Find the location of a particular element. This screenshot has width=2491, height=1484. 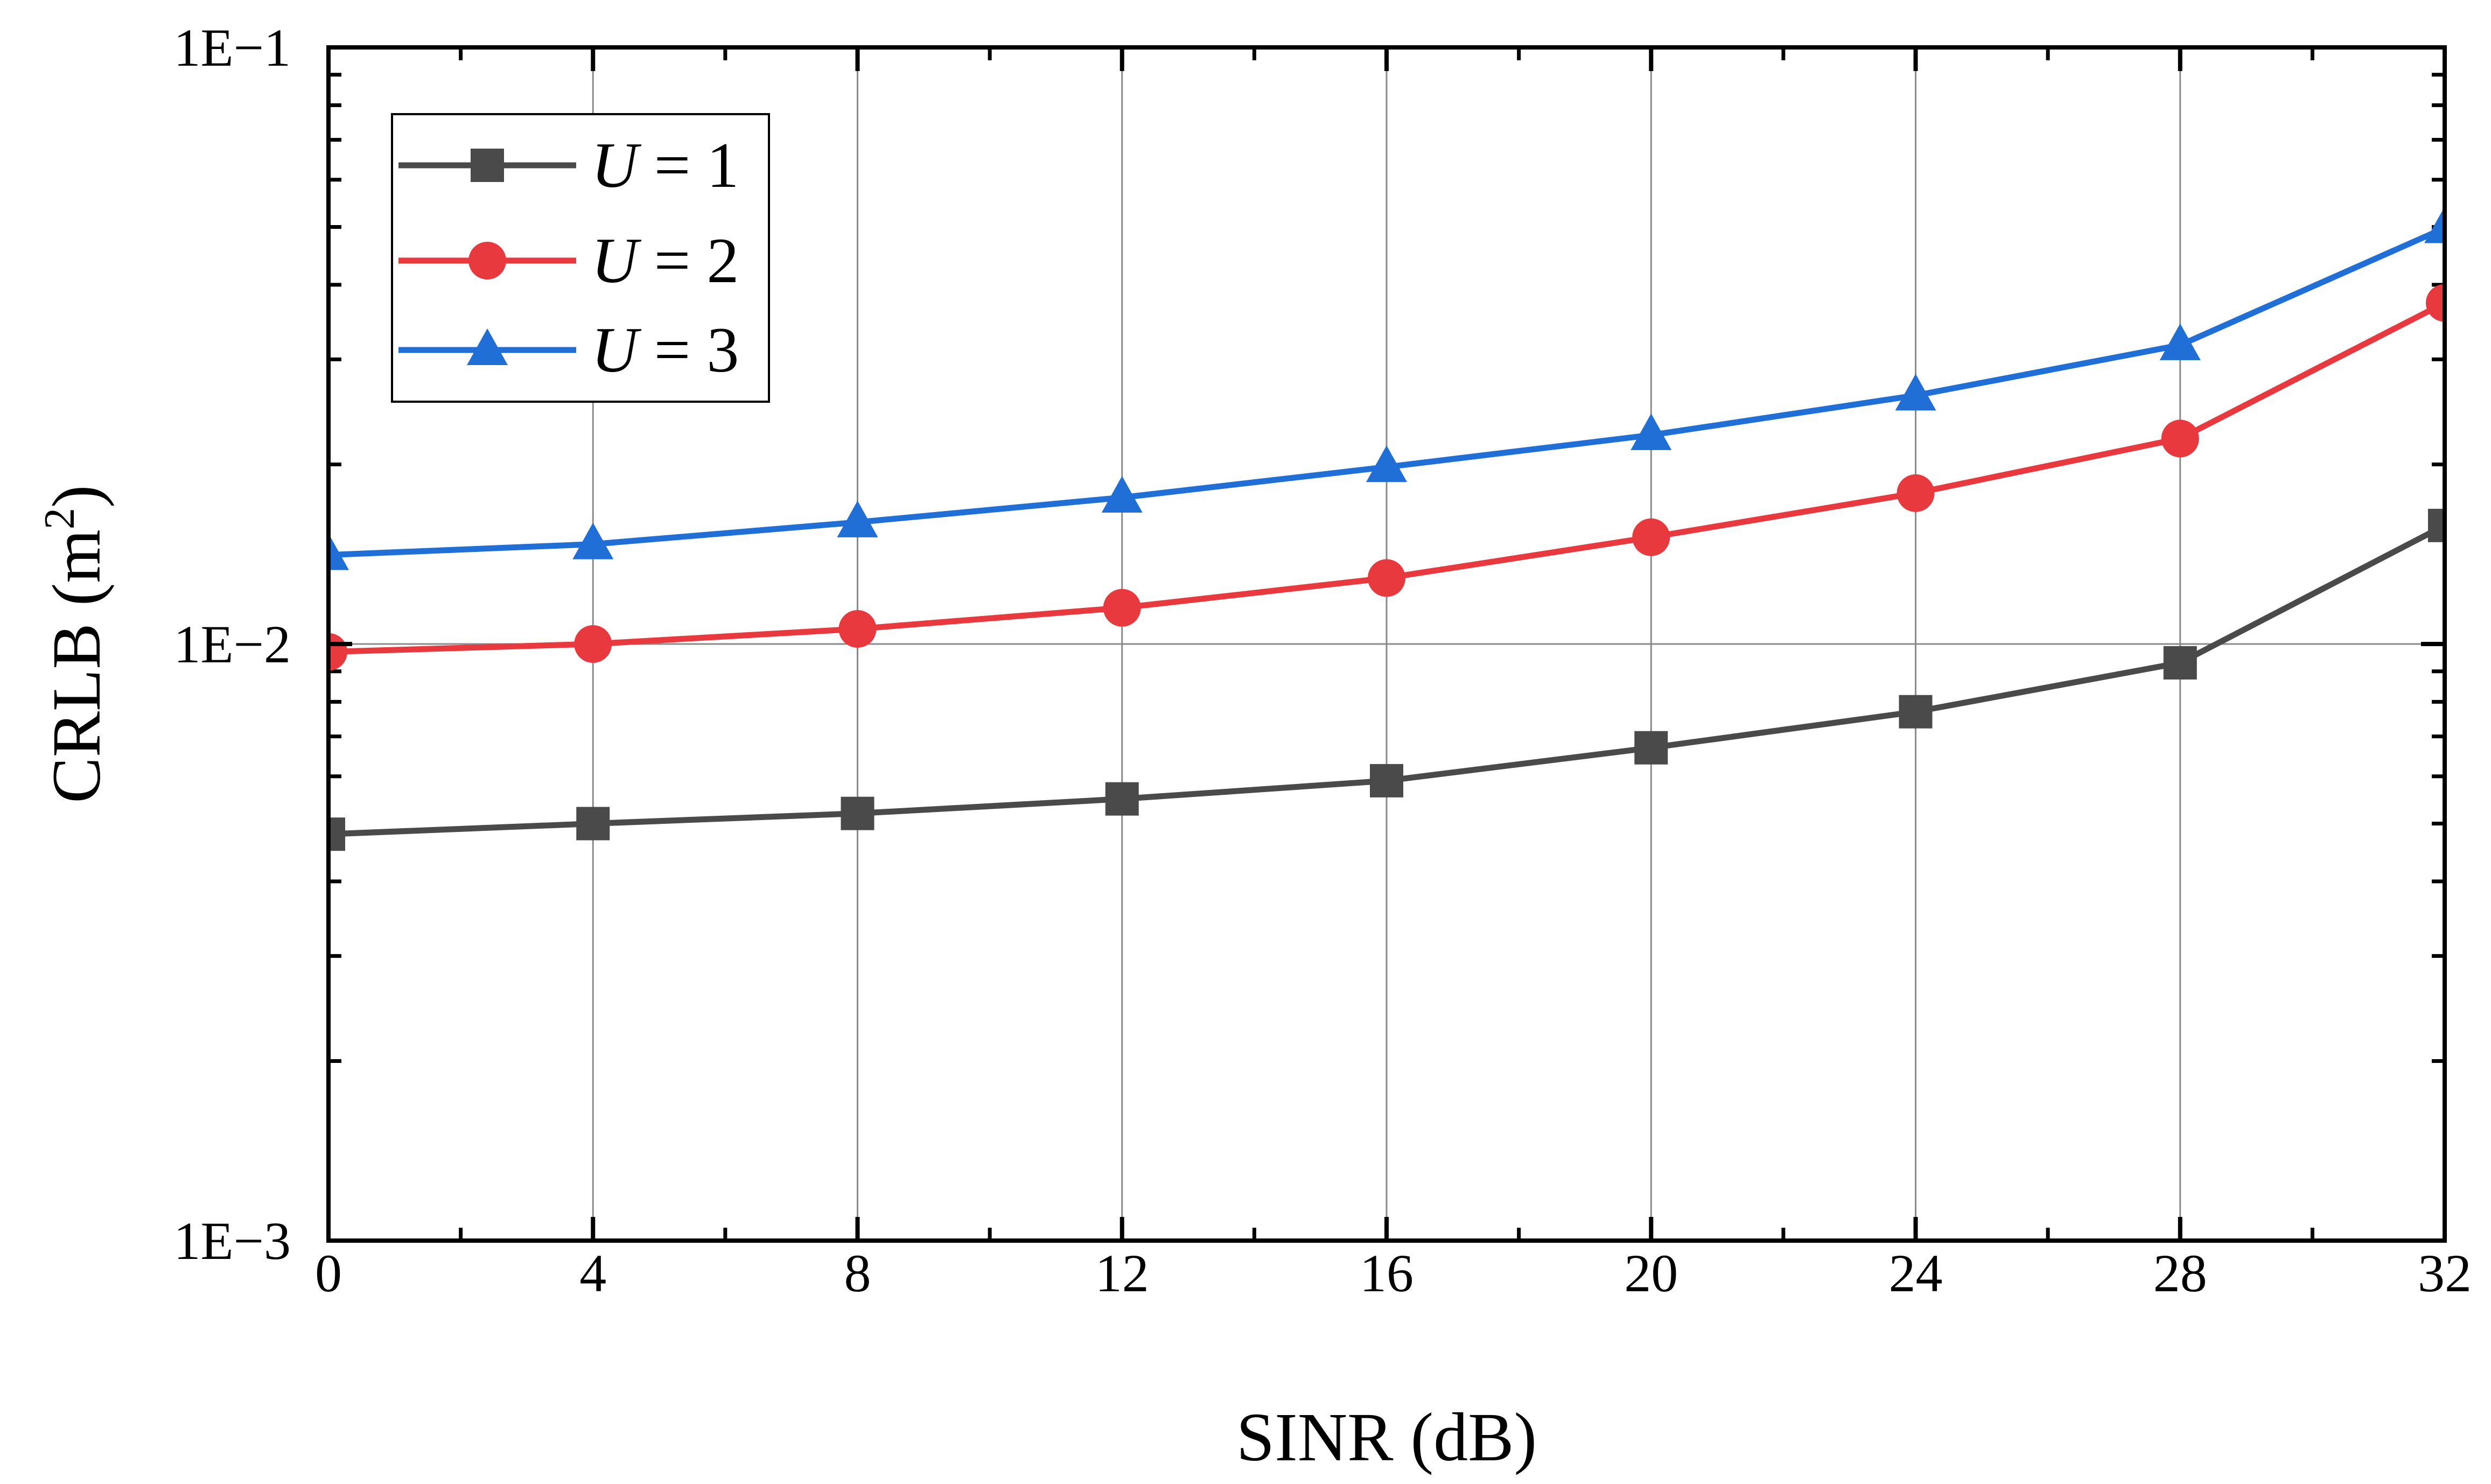

y-axis-title: CRLB (m2) is located at coordinates (75, 644).